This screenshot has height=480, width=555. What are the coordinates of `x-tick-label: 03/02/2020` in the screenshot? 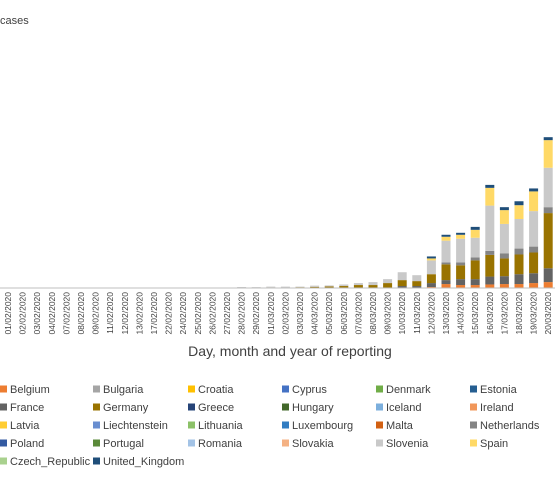 It's located at (37, 313).